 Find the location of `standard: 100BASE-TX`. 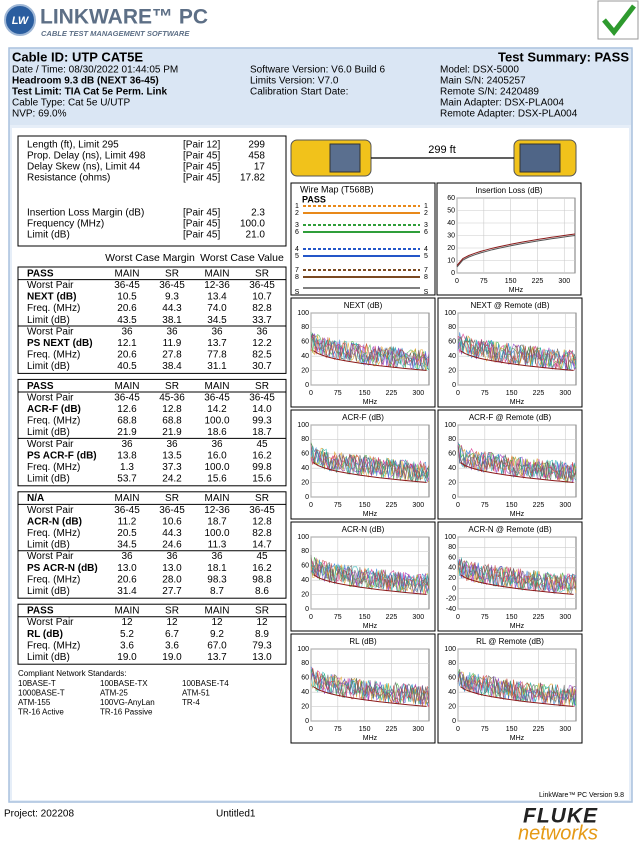

standard: 100BASE-TX is located at coordinates (124, 683).